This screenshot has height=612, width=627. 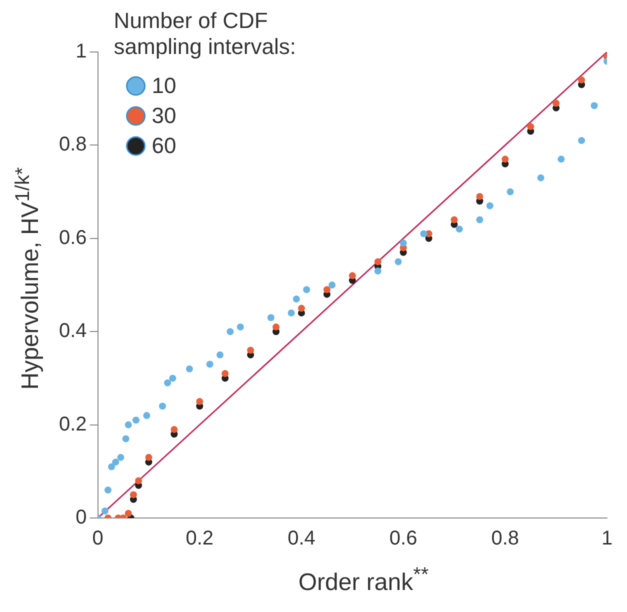 I want to click on legend-label: 60, so click(x=164, y=145).